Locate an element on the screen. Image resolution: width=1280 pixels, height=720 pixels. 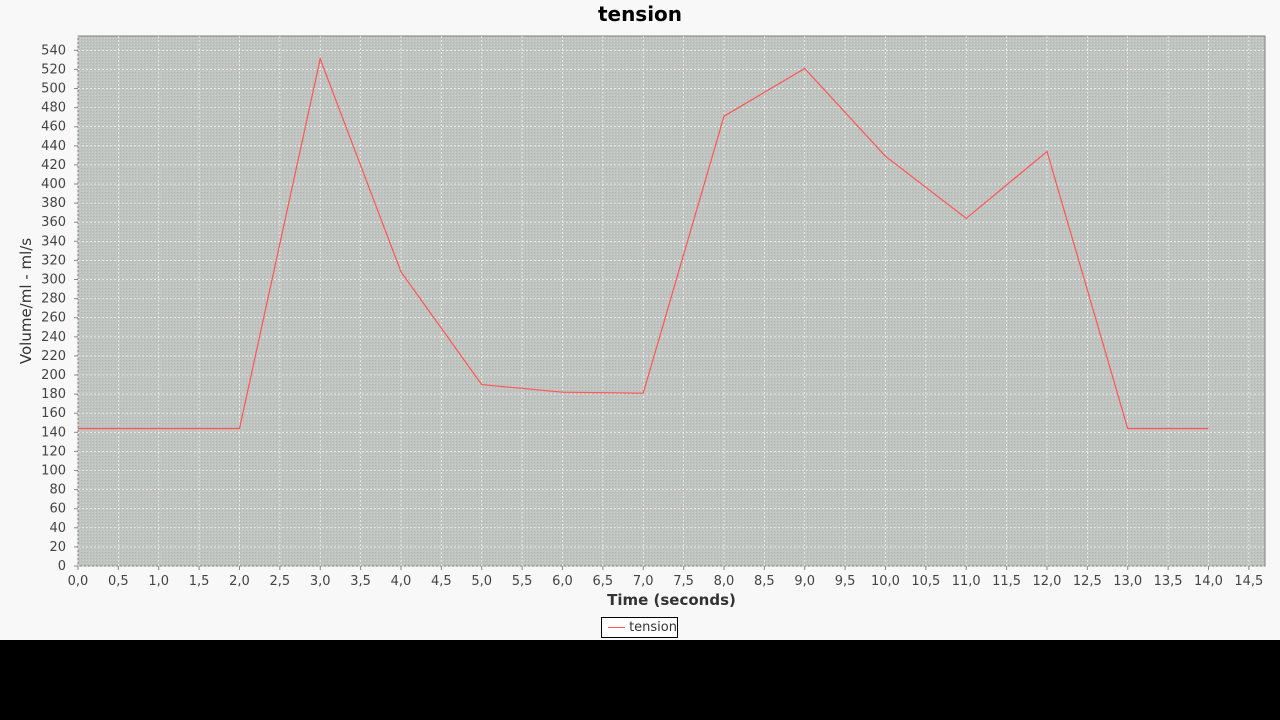
y-tick-label: 120 is located at coordinates (53, 451).